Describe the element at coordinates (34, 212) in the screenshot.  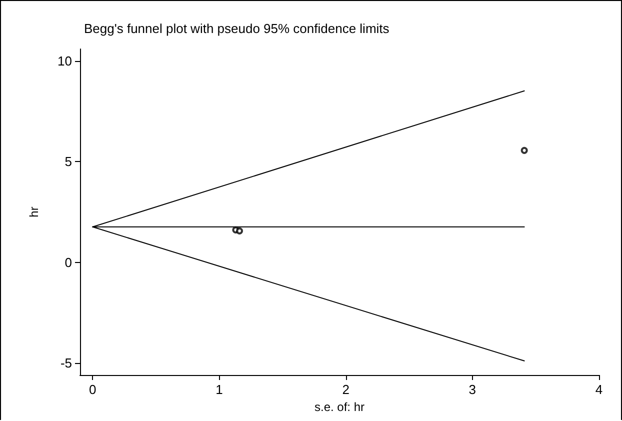
I see `y-axis-title: hr` at that location.